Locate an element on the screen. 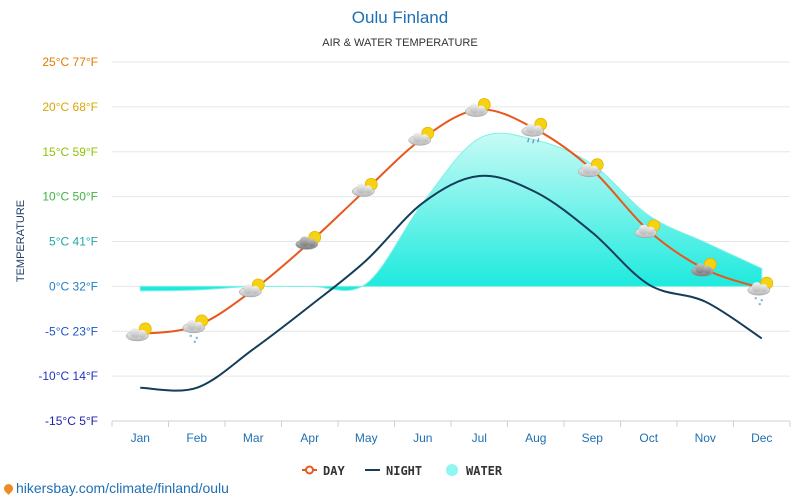 This screenshot has height=500, width=800. y-tick-label: -10°C 14°F is located at coordinates (68, 376).